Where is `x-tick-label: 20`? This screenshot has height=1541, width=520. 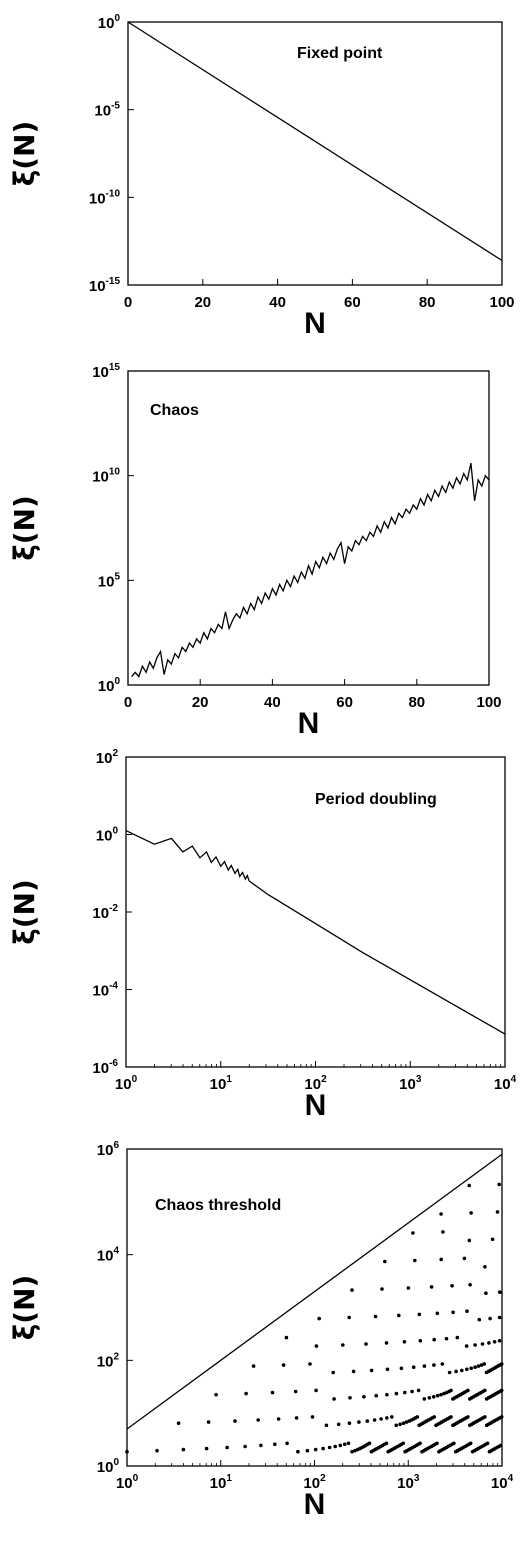
x-tick-label: 20 is located at coordinates (200, 702).